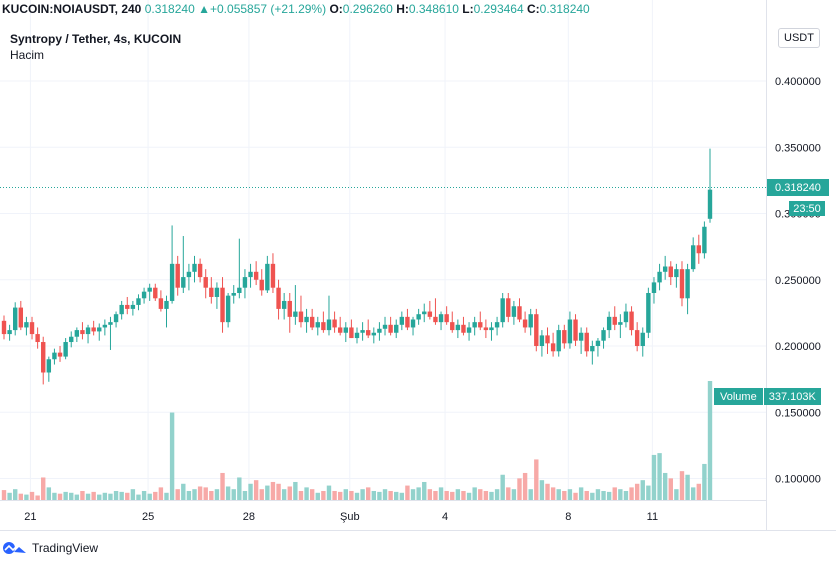  What do you see at coordinates (65, 548) in the screenshot?
I see `logo-text: TradingView` at bounding box center [65, 548].